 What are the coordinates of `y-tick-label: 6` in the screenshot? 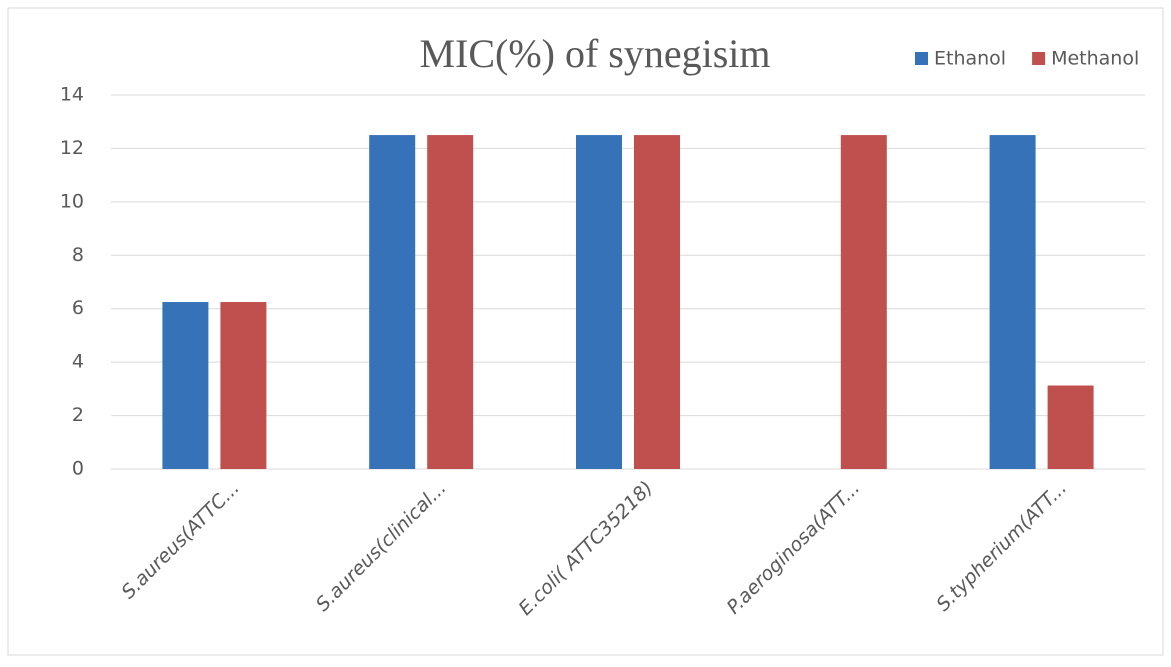 It's located at (78, 308).